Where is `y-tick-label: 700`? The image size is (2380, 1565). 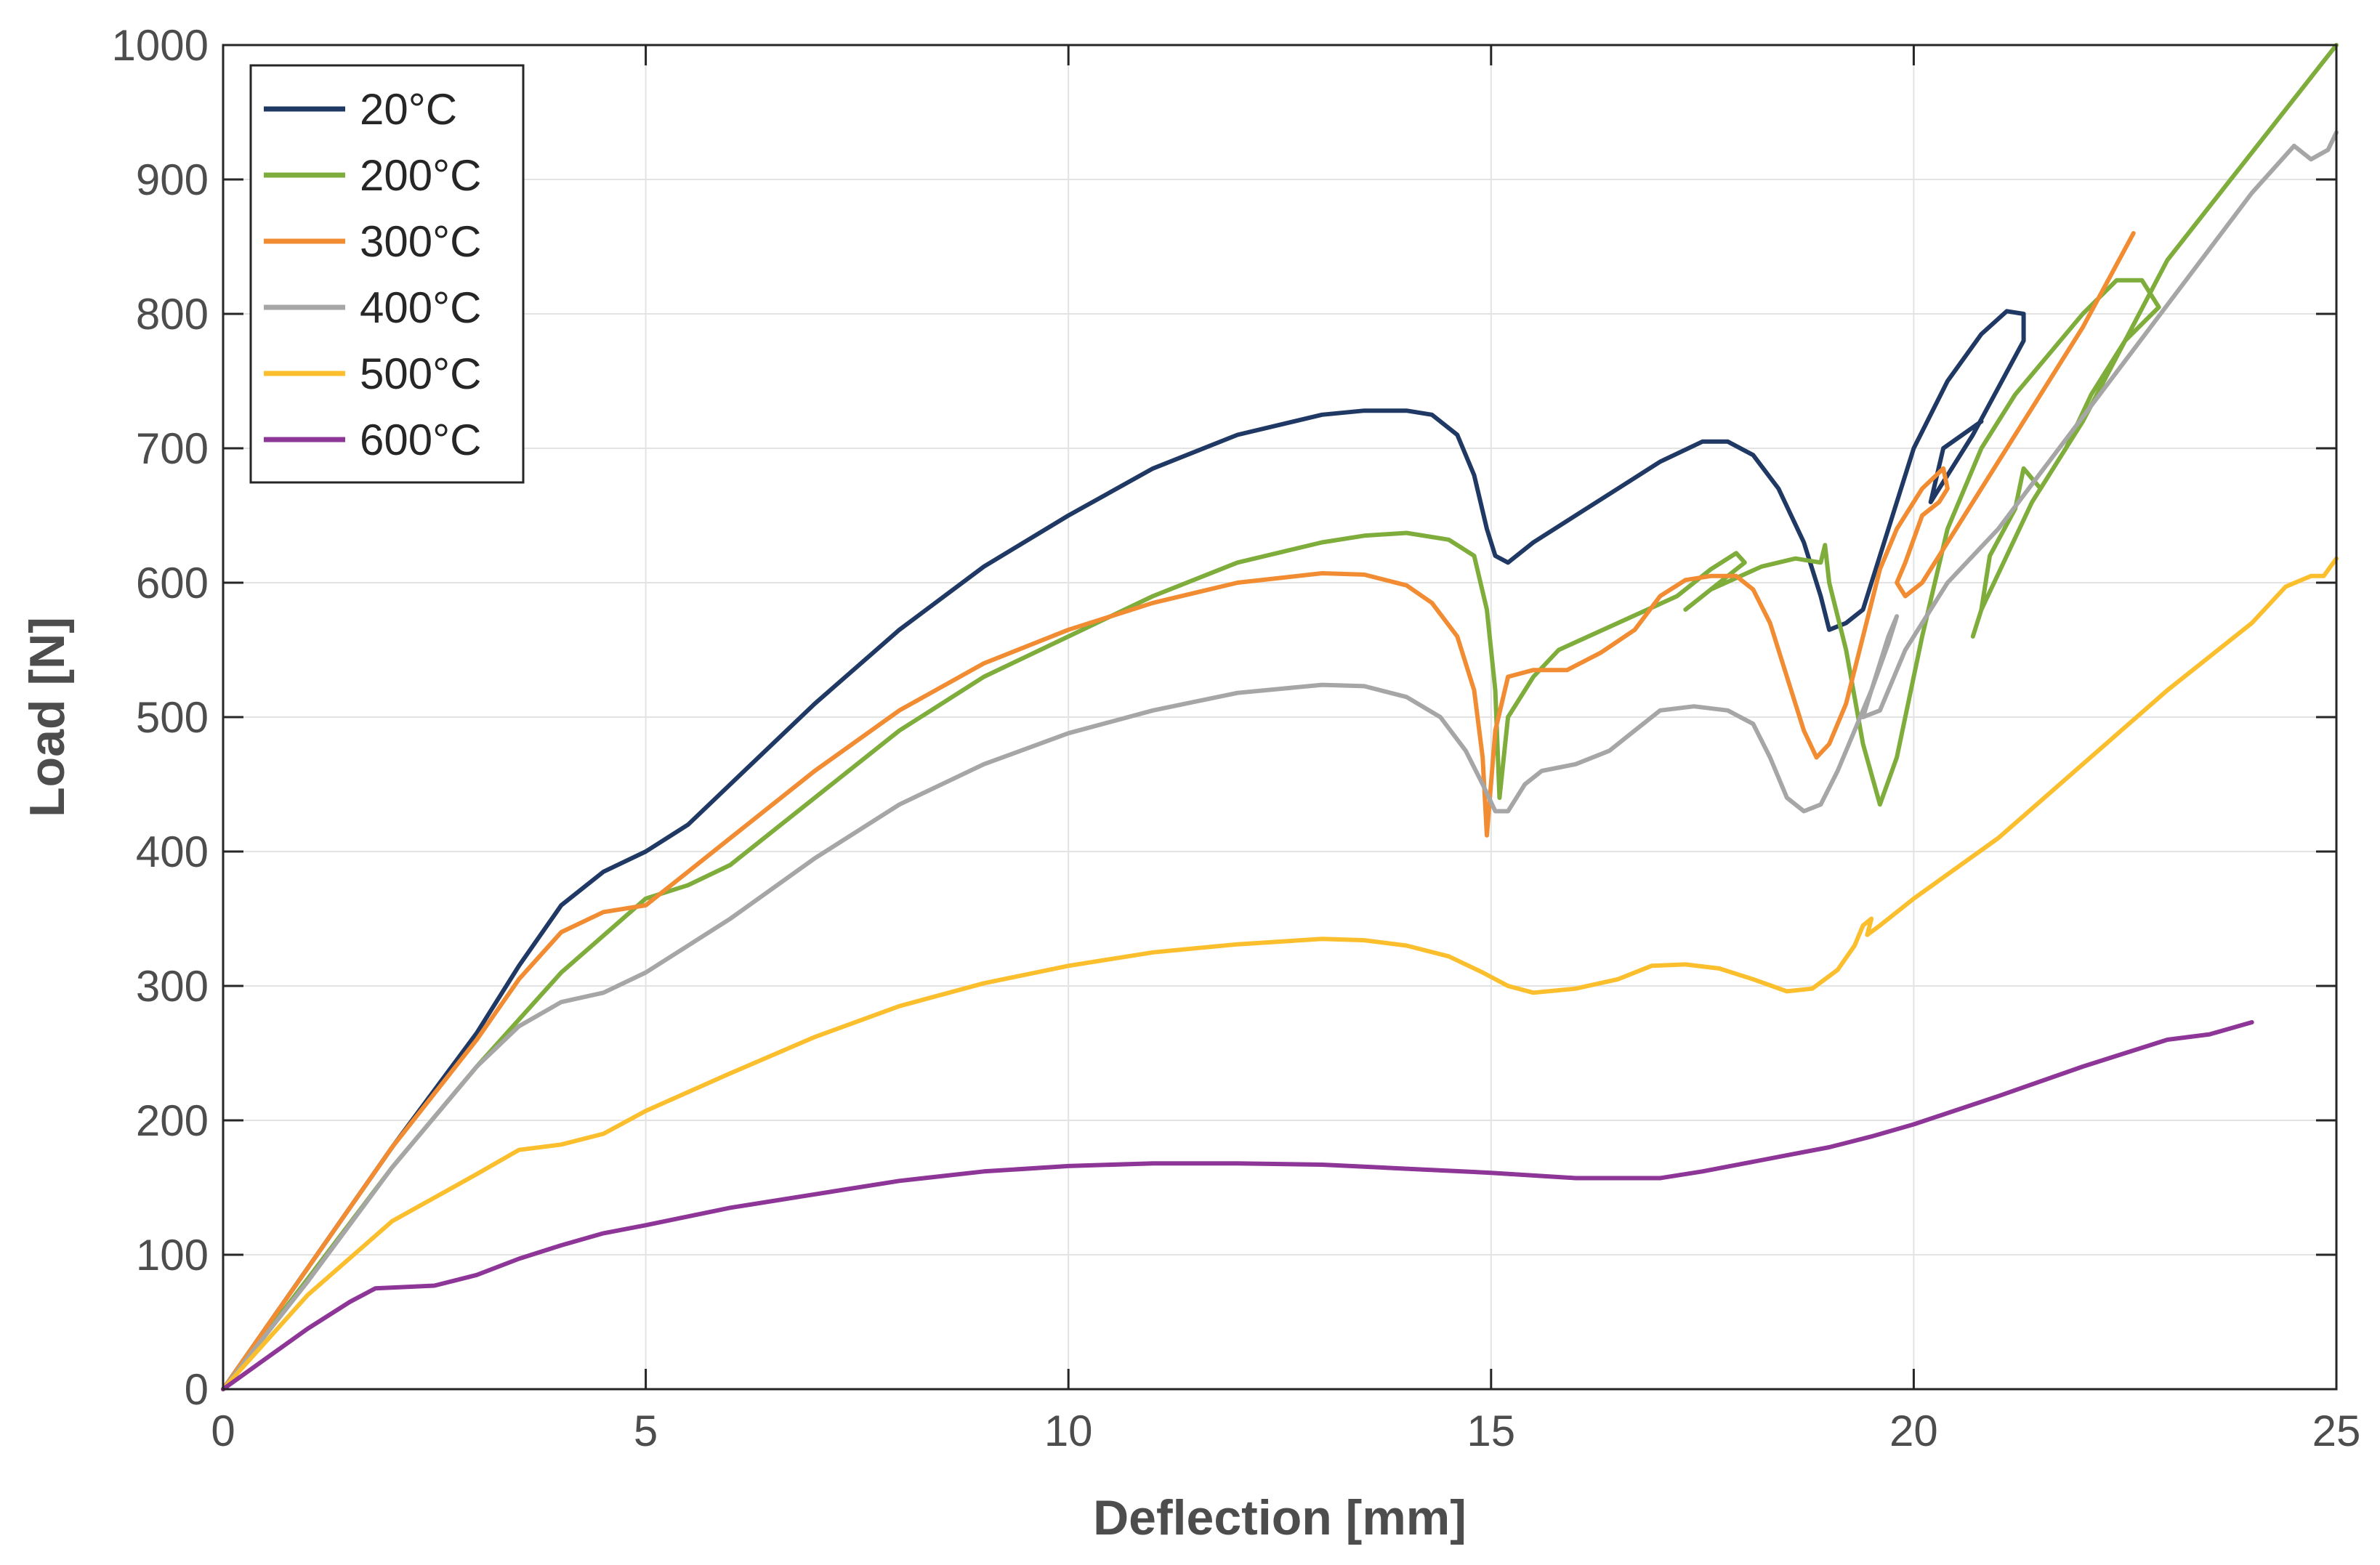 y-tick-label: 700 is located at coordinates (172, 448).